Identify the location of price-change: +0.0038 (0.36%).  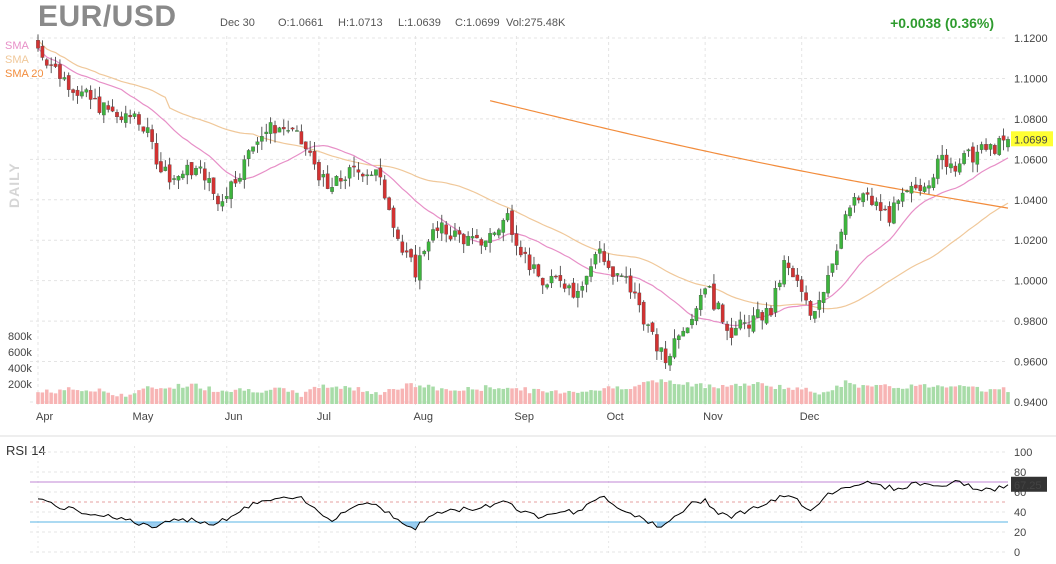
(942, 23).